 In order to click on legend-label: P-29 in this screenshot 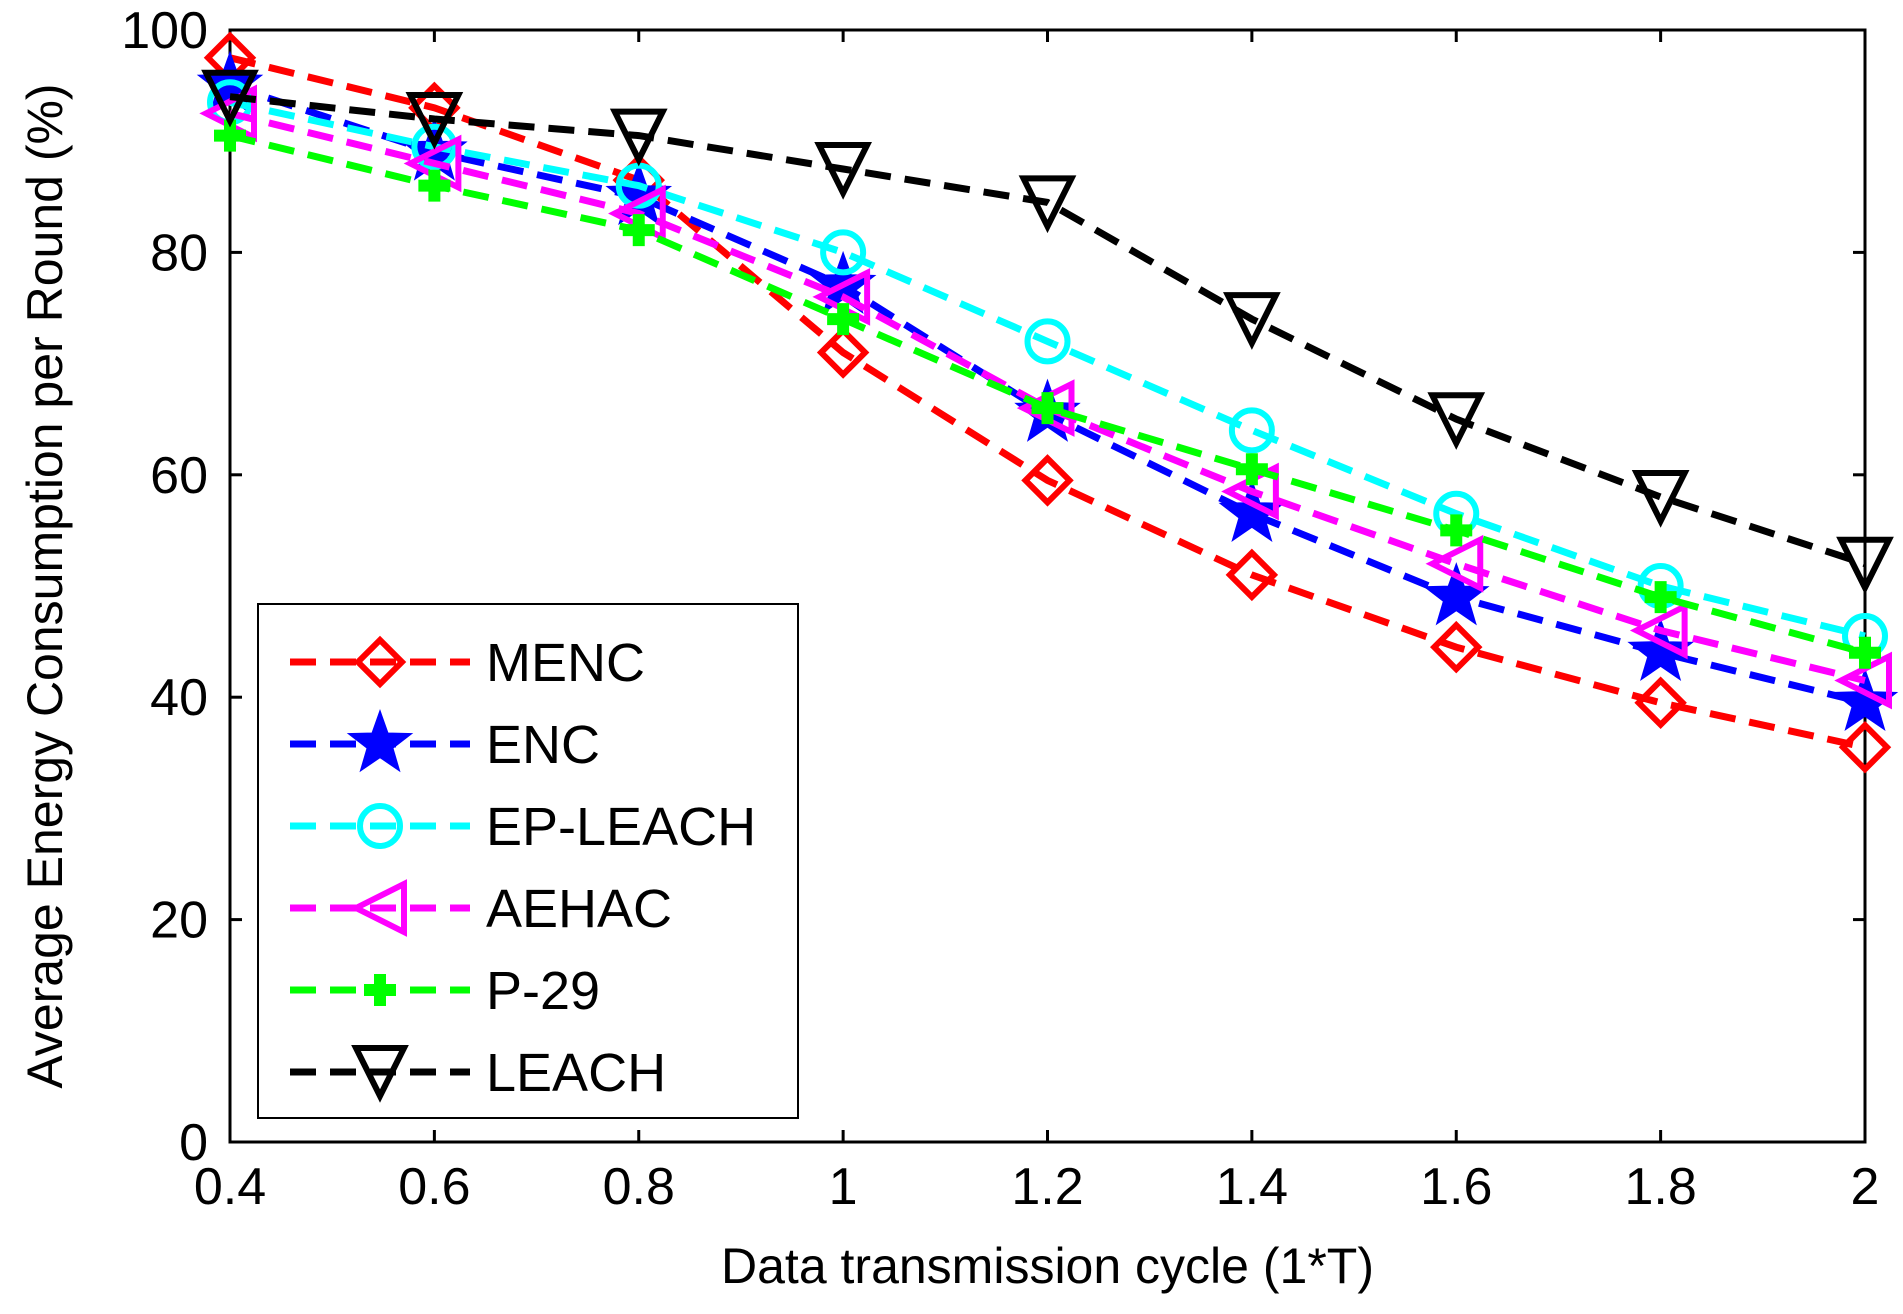, I will do `click(543, 991)`.